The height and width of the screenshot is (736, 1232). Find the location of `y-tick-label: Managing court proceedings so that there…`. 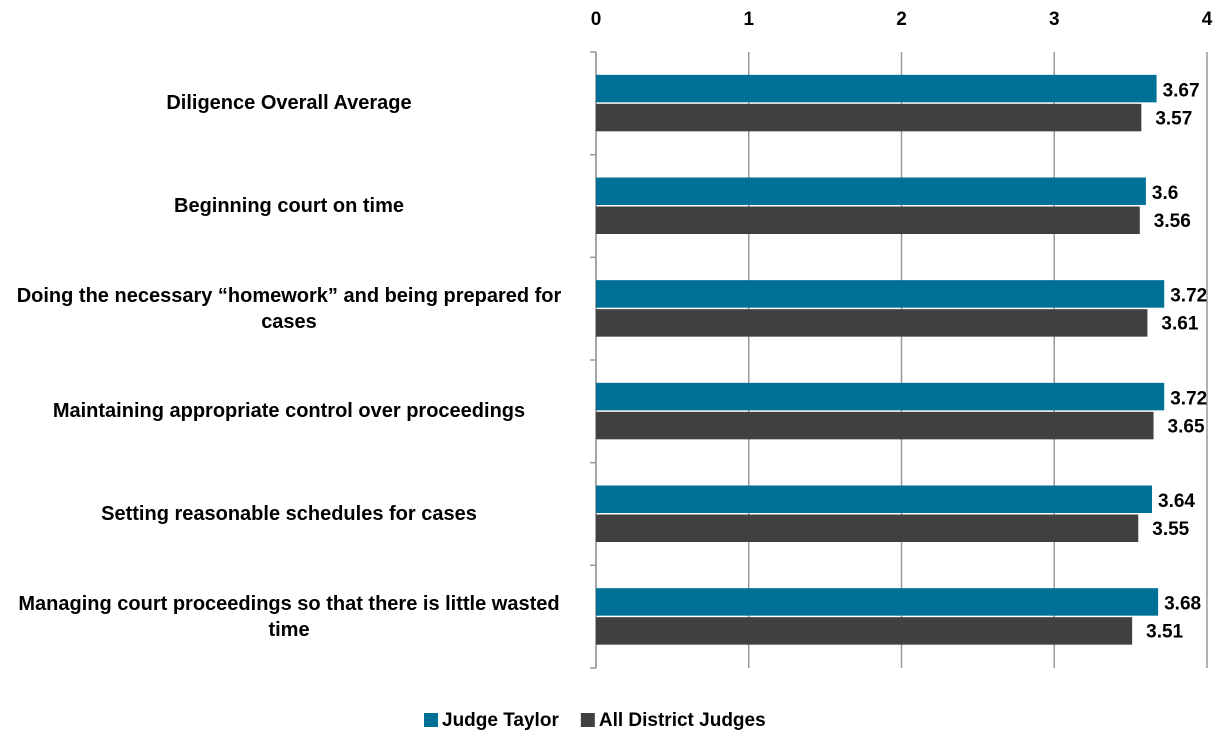

y-tick-label: Managing court proceedings so that there… is located at coordinates (289, 616).